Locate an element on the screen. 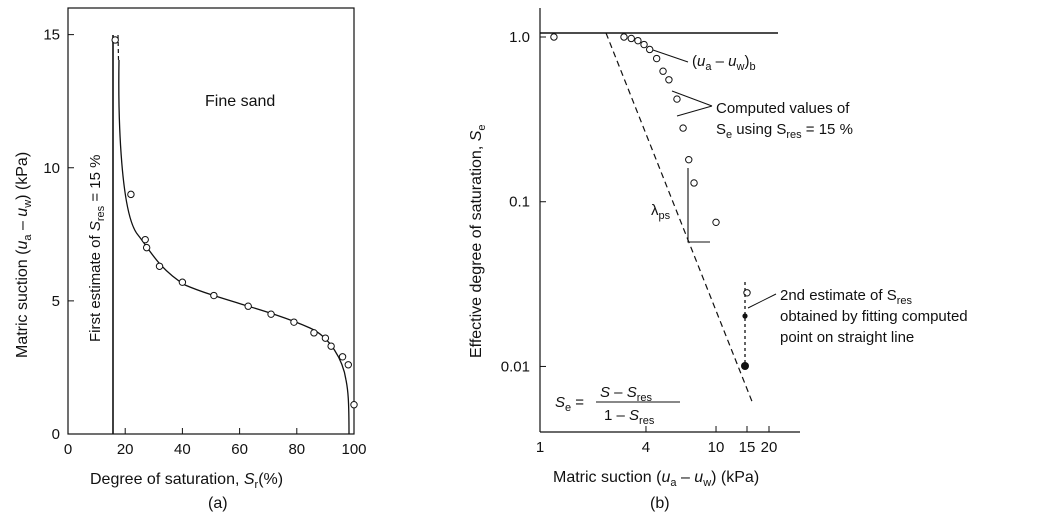 The image size is (1048, 518). panel-a-y-tick-label: 10 is located at coordinates (51, 168).